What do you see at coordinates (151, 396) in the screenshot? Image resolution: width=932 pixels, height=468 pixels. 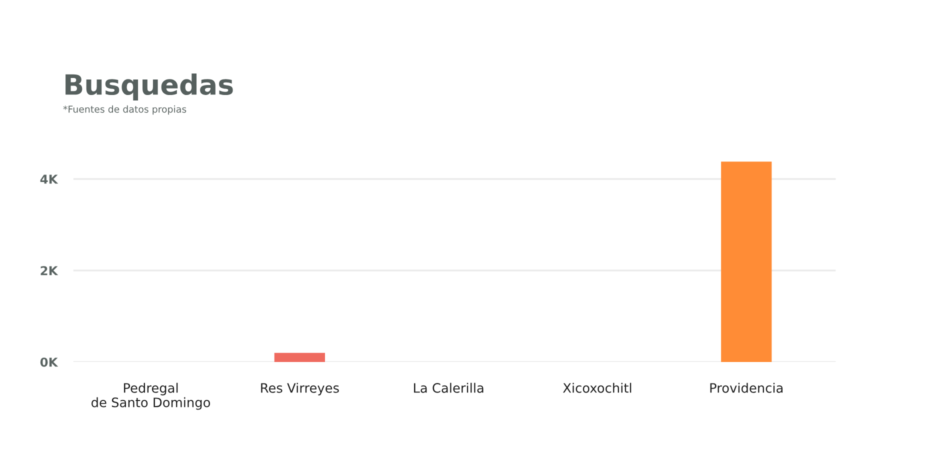 I see `x-tick-label: Pedregal de Santo Domingo` at bounding box center [151, 396].